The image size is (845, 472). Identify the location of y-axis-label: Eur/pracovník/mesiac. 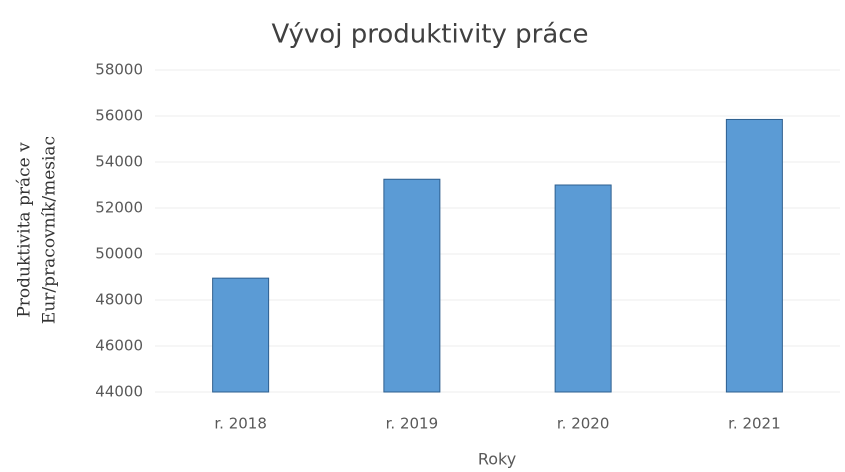
(50, 230).